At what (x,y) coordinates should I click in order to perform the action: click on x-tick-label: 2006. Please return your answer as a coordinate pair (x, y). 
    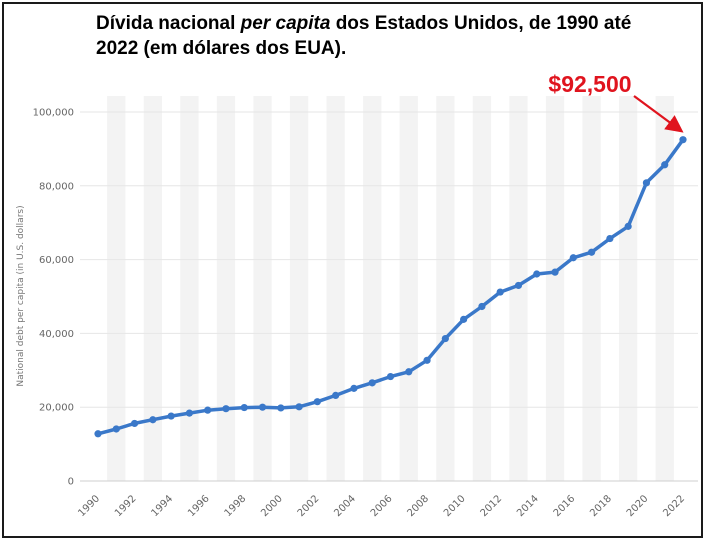
    Looking at the image, I should click on (382, 506).